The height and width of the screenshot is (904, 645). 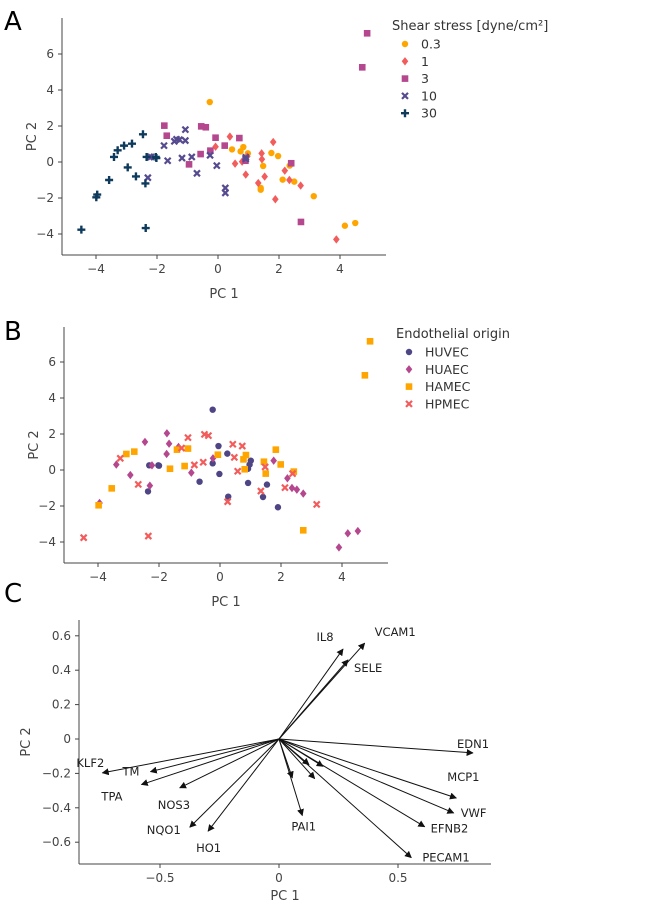 What do you see at coordinates (474, 813) in the screenshot?
I see `loading-label: VWF` at bounding box center [474, 813].